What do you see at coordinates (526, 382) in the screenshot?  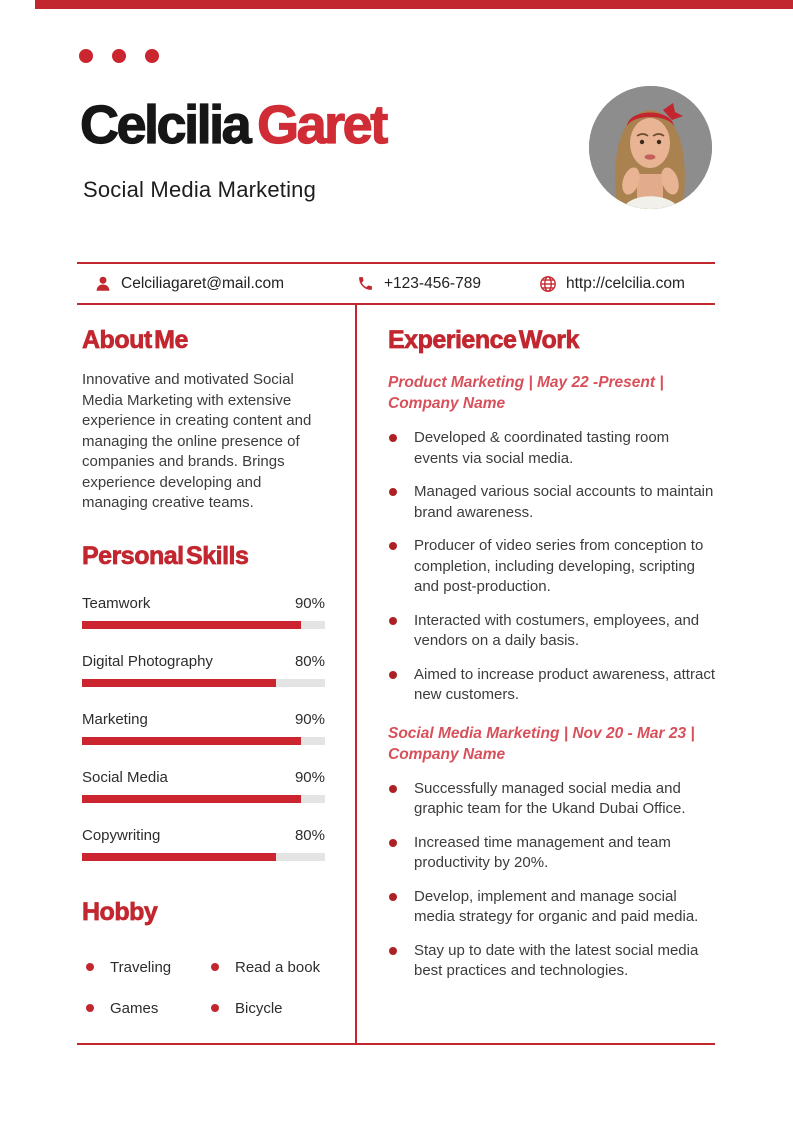 I see `job-title-line: Product Marketing | May 22 -Present |` at bounding box center [526, 382].